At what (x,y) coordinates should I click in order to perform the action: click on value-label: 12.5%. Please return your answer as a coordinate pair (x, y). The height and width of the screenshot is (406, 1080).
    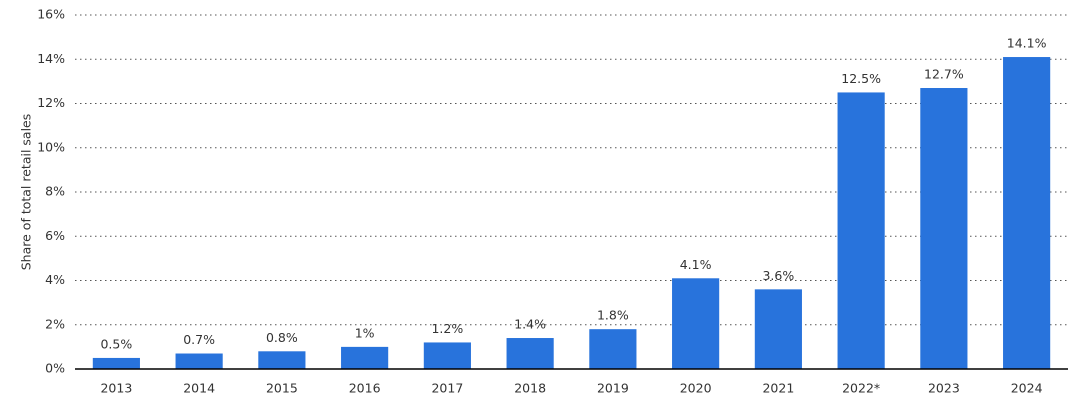
    Looking at the image, I should click on (861, 78).